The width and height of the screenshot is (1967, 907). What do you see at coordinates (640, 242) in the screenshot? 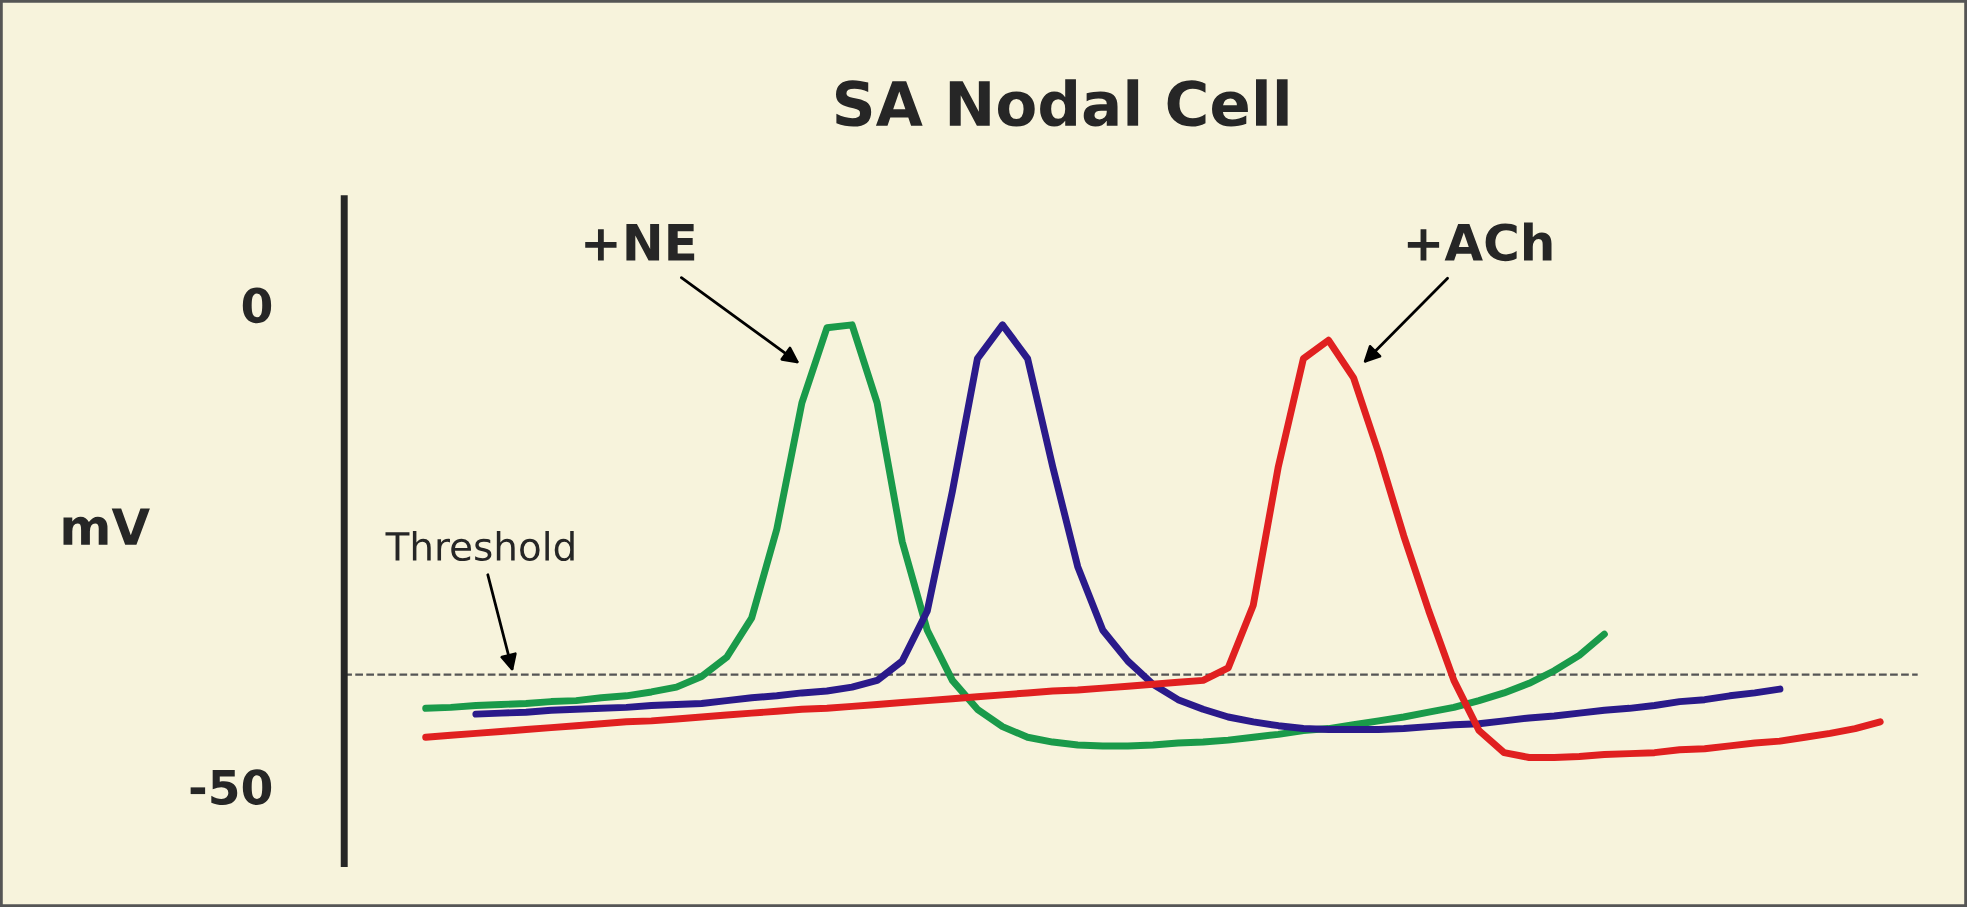
I see `annotation: +NE` at bounding box center [640, 242].